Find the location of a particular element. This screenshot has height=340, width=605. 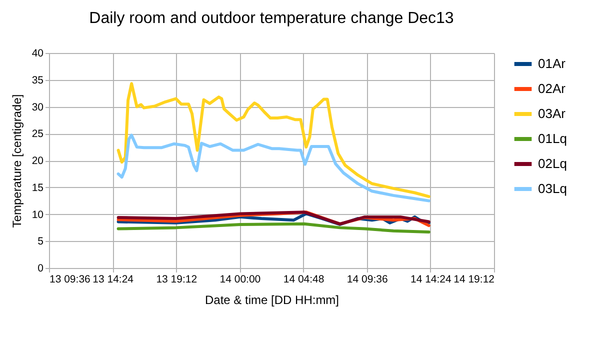

chart-title: Daily room and outdoor temperature change Dec13 is located at coordinates (271, 18).